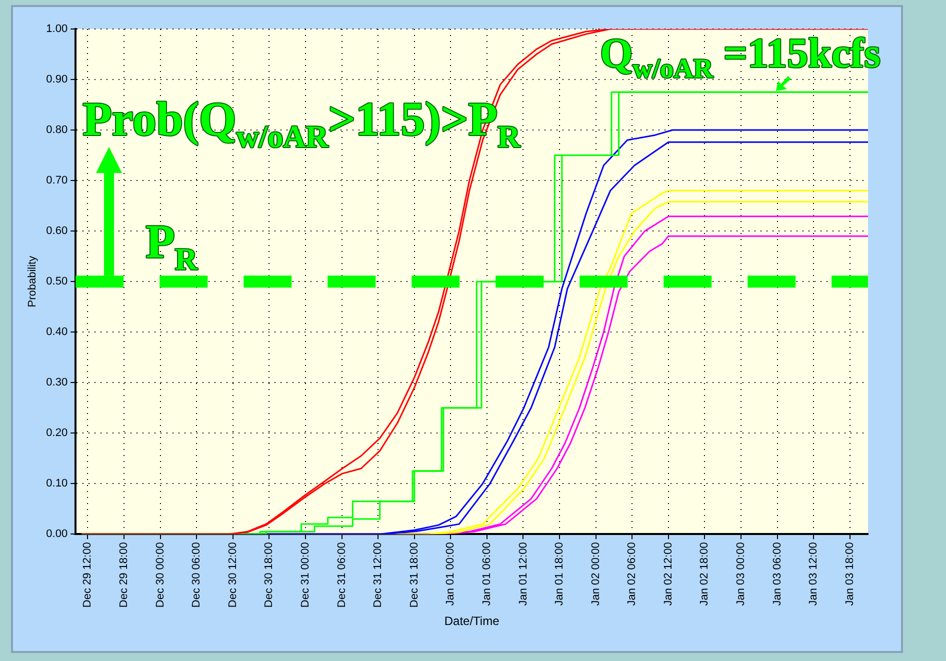 The height and width of the screenshot is (661, 946). What do you see at coordinates (196, 575) in the screenshot?
I see `x-tick-label: Dec 30 06:00` at bounding box center [196, 575].